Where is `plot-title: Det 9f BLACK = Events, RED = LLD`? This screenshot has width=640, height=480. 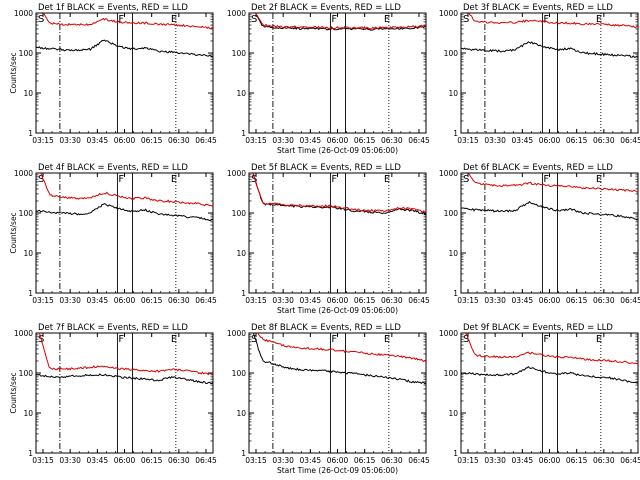
plot-title: Det 9f BLACK = Events, RED = LLD is located at coordinates (538, 328).